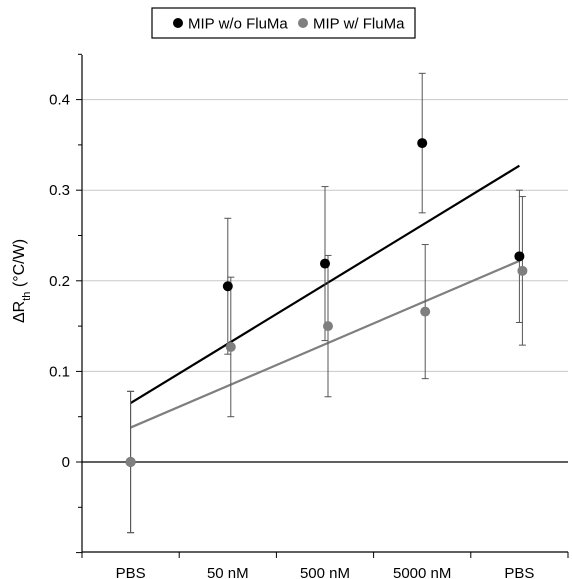 This screenshot has width=572, height=579. I want to click on legend-box, so click(283, 23).